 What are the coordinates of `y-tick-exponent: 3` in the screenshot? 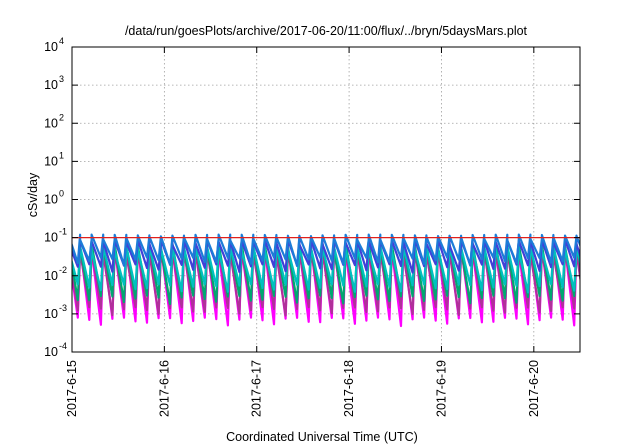 It's located at (61, 79).